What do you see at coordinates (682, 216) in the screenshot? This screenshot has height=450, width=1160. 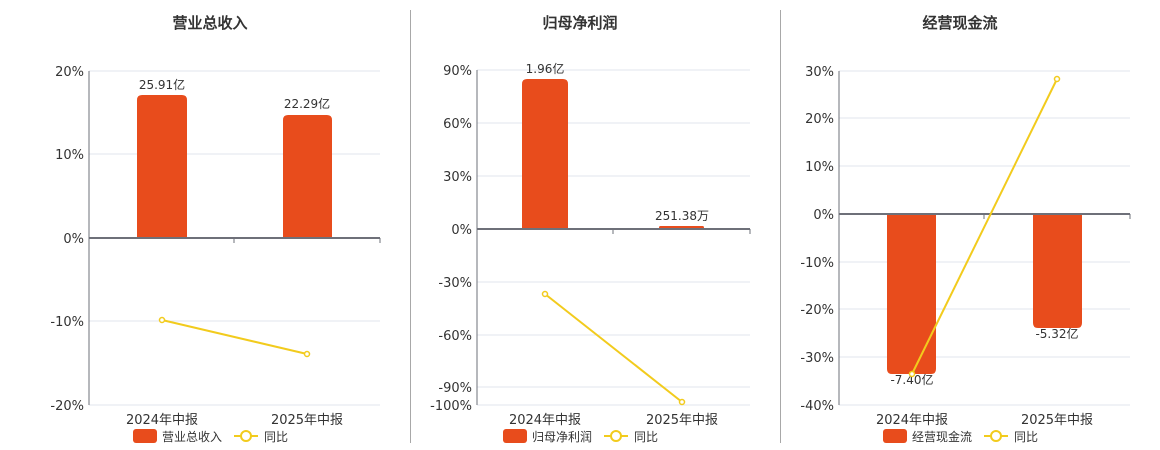 I see `bar-value-label: 251.38万` at bounding box center [682, 216].